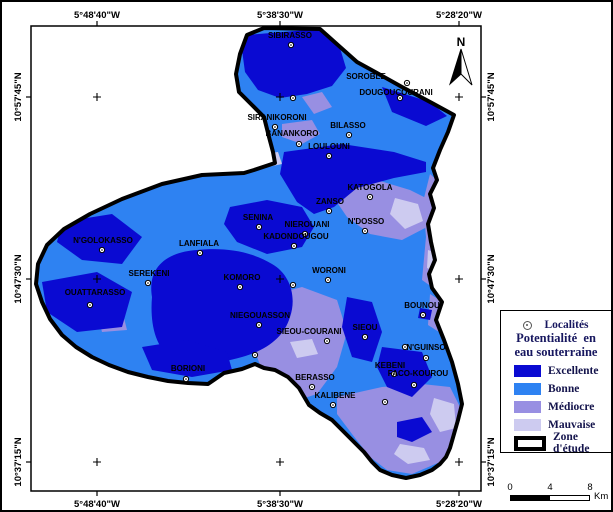  Describe the element at coordinates (188, 368) in the screenshot. I see `locality-label: BORIONI` at that location.